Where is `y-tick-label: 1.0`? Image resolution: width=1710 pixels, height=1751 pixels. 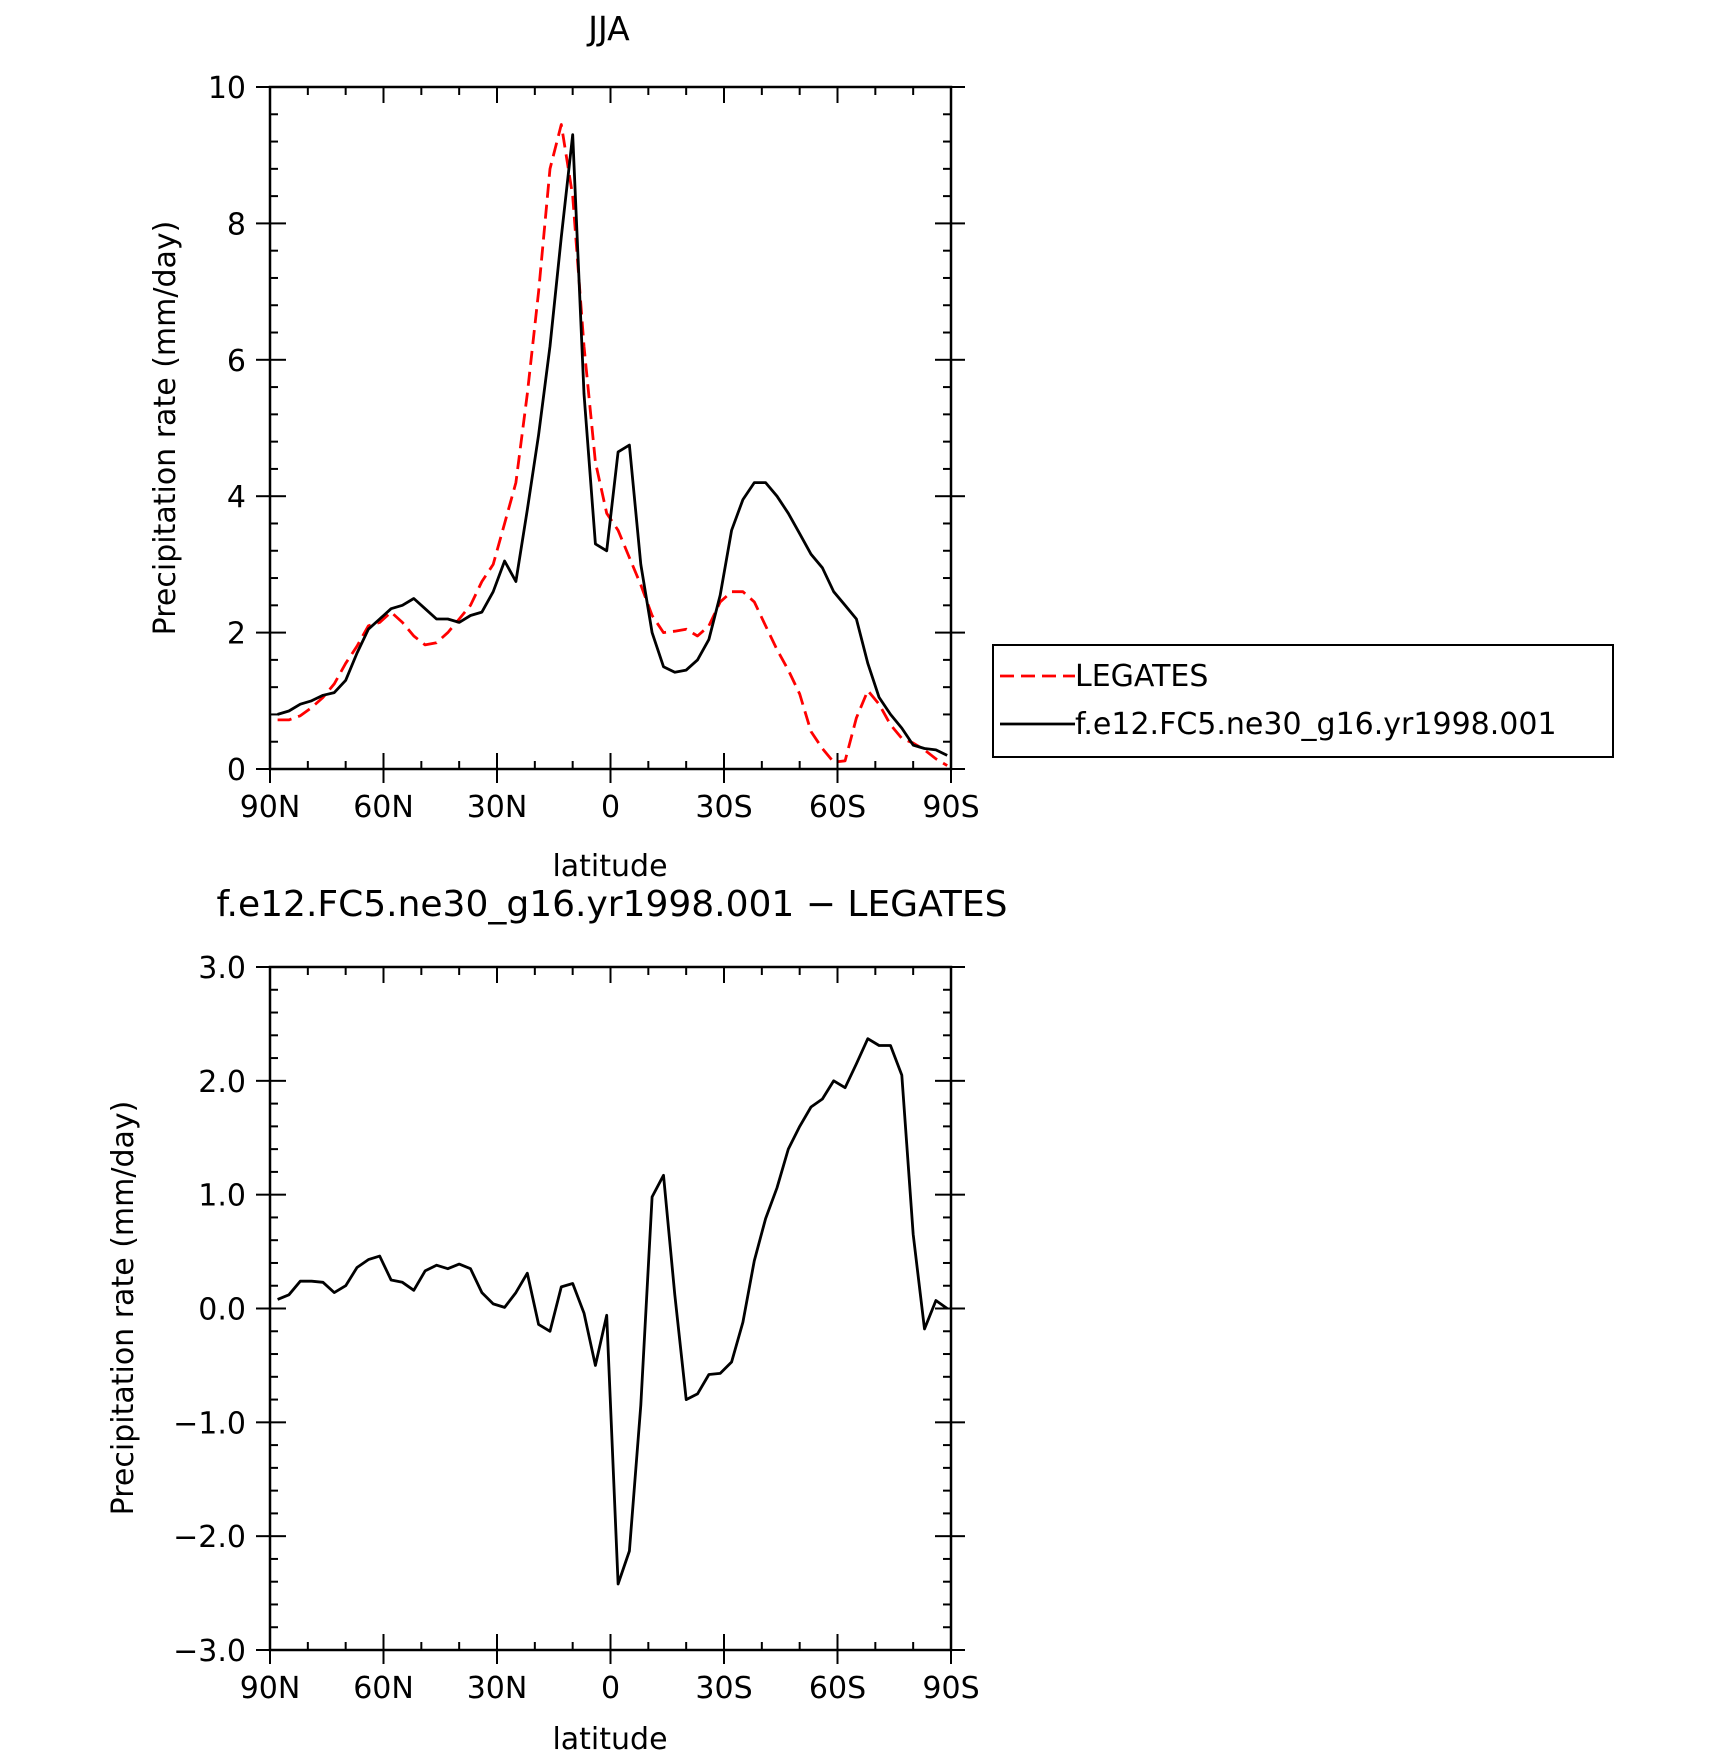
y-tick-label: 1.0 is located at coordinates (222, 1196).